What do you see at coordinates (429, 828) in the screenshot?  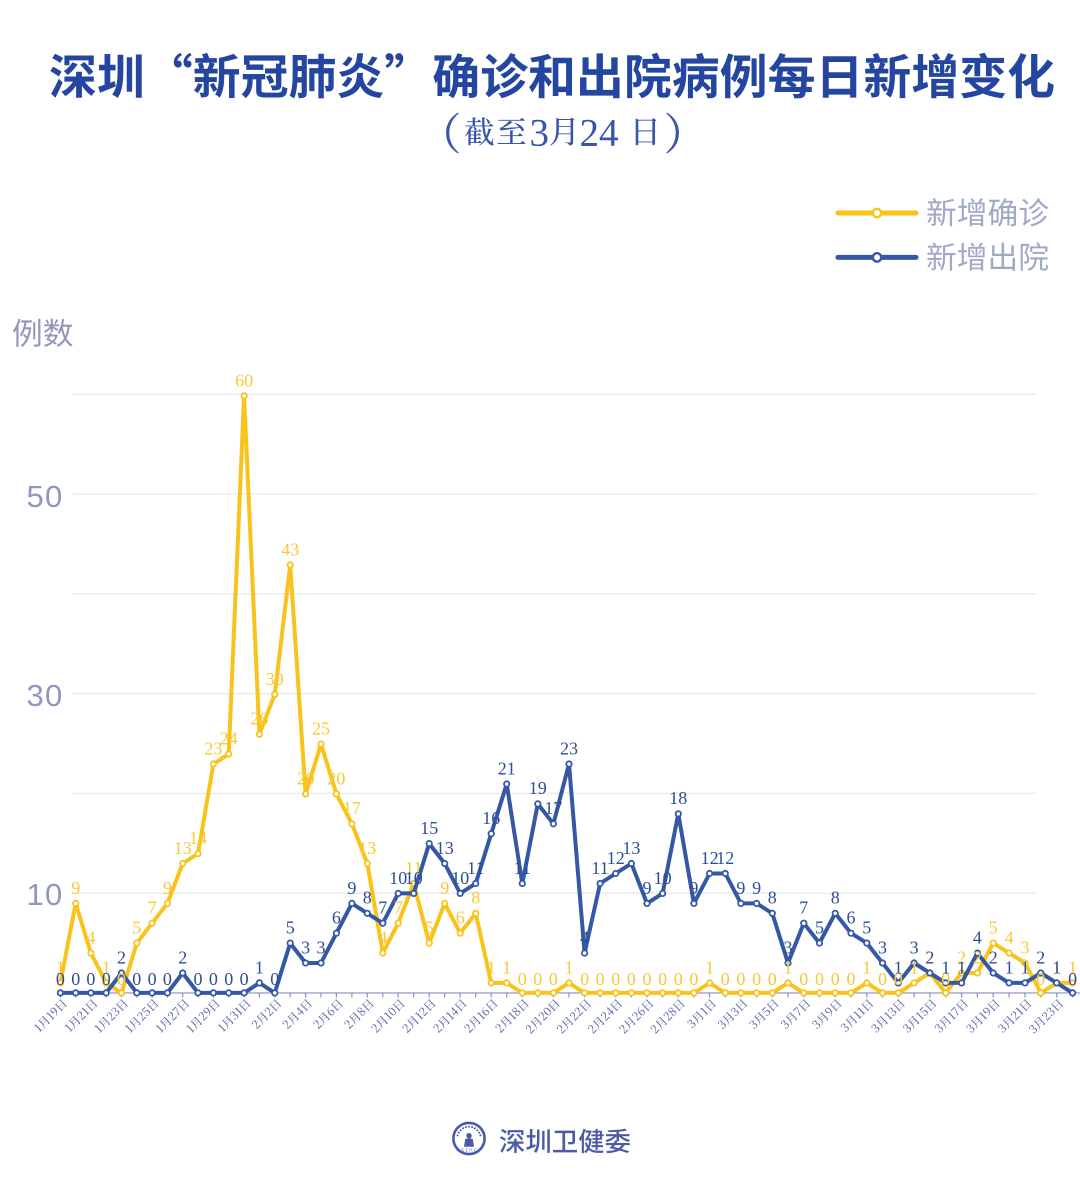 I see `svg-text: 15` at bounding box center [429, 828].